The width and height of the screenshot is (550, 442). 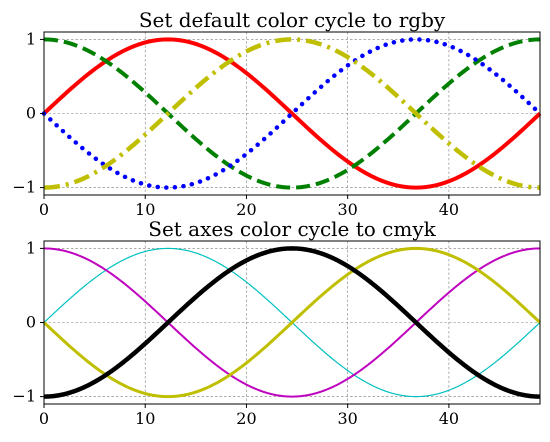 What do you see at coordinates (292, 229) in the screenshot?
I see `chart-title: Set axes color cycle to cmyk` at bounding box center [292, 229].